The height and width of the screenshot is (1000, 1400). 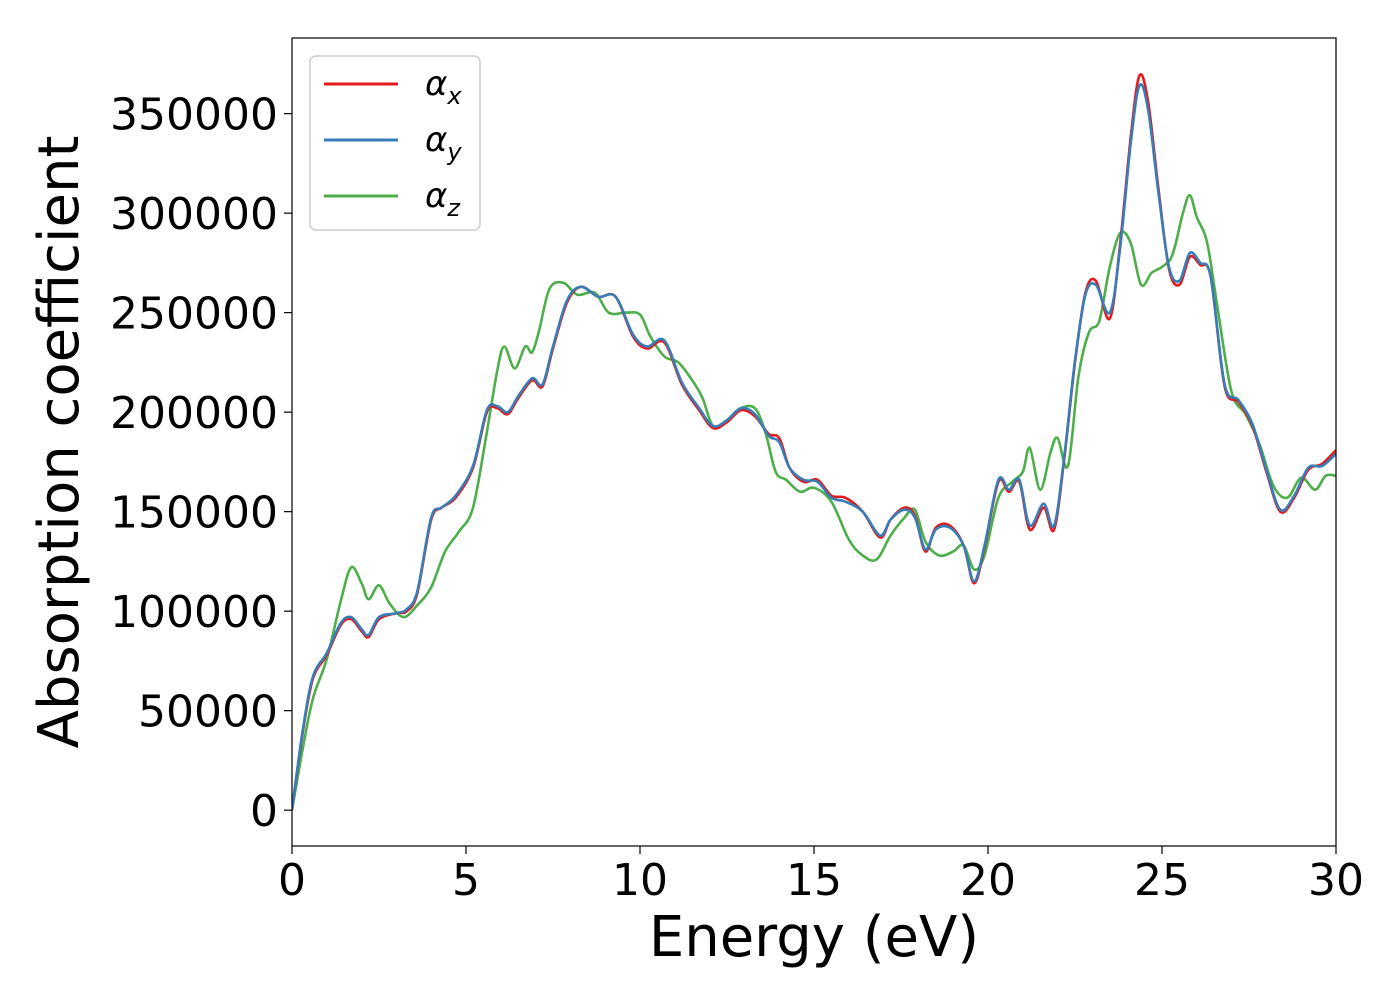 What do you see at coordinates (1336, 880) in the screenshot?
I see `x-tick-label: 30` at bounding box center [1336, 880].